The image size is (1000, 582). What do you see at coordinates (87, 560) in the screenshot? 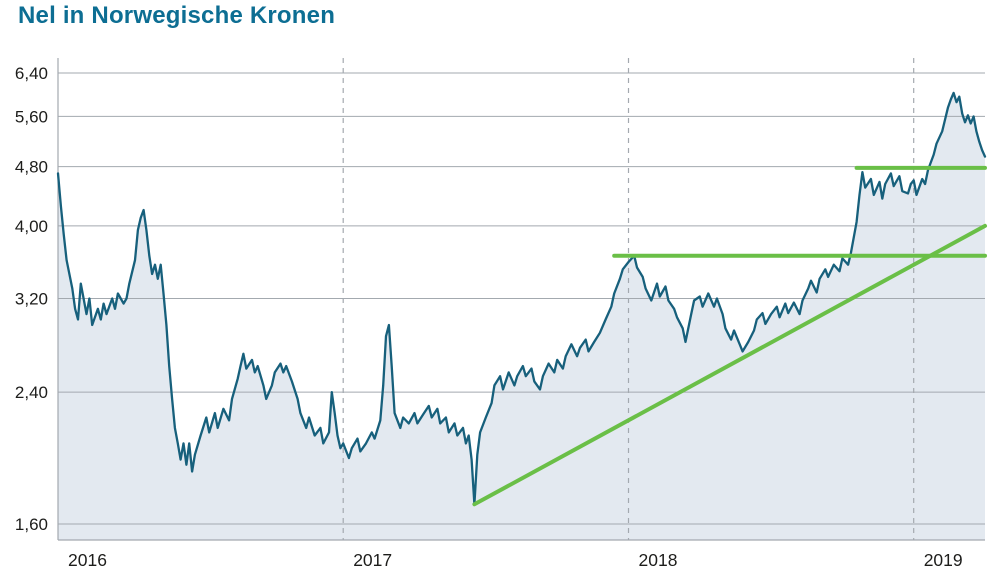
I see `x-axis-label: 2016` at bounding box center [87, 560].